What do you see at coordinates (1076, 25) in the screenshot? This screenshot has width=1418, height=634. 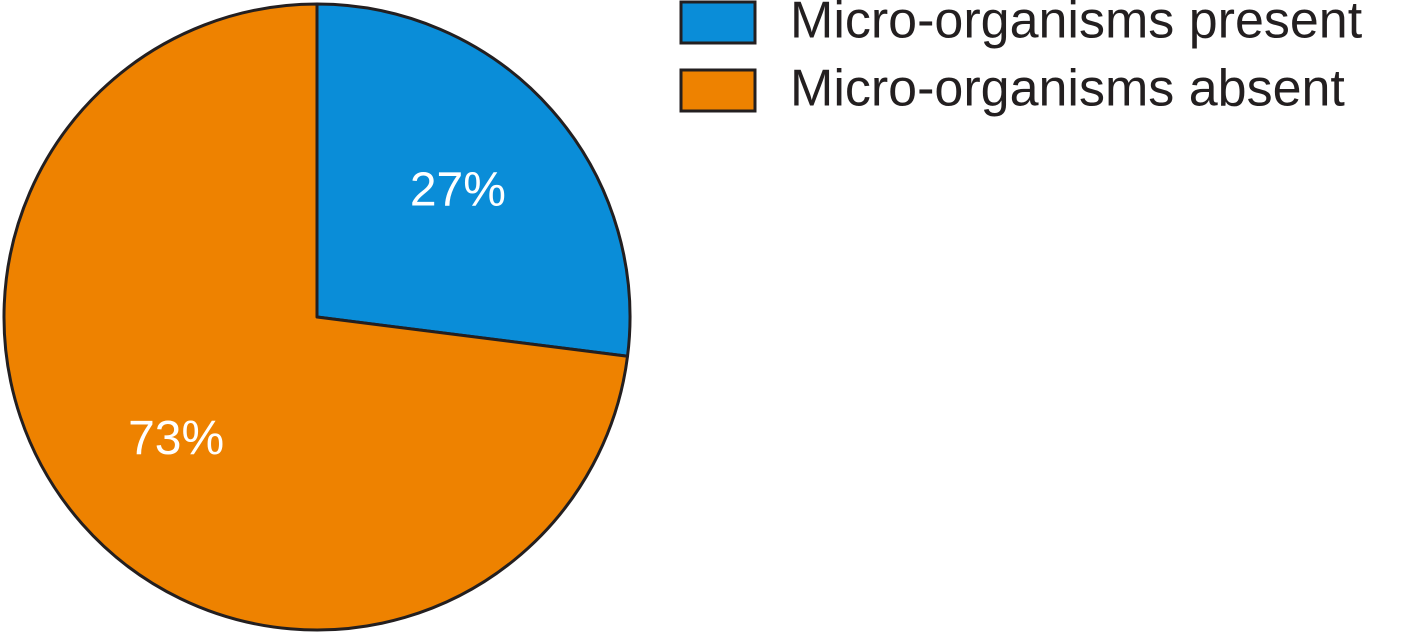 I see `legend-label: Micro-organisms present` at bounding box center [1076, 25].